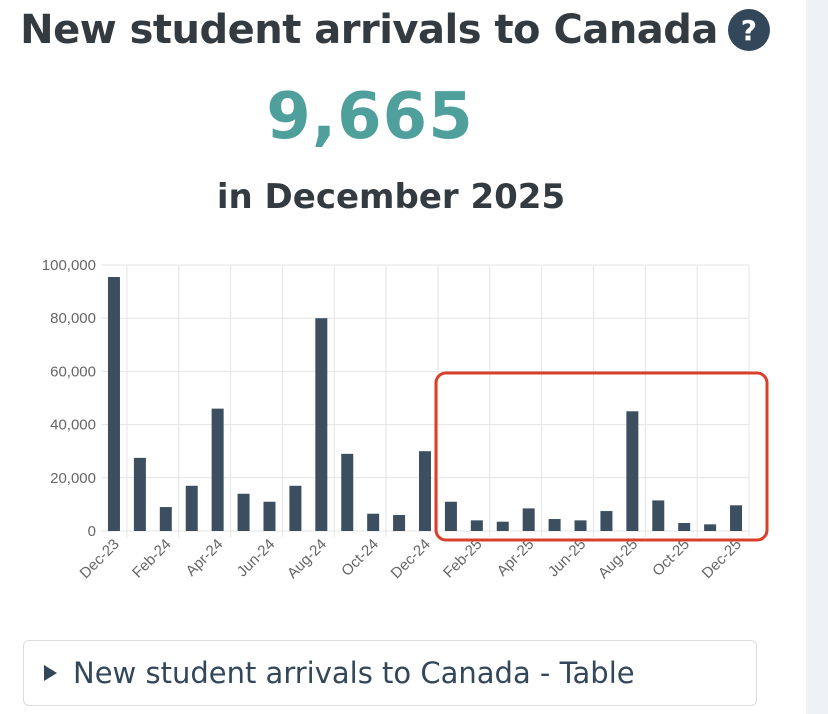 This screenshot has width=828, height=714. I want to click on x-tick-label: Dec-24, so click(411, 559).